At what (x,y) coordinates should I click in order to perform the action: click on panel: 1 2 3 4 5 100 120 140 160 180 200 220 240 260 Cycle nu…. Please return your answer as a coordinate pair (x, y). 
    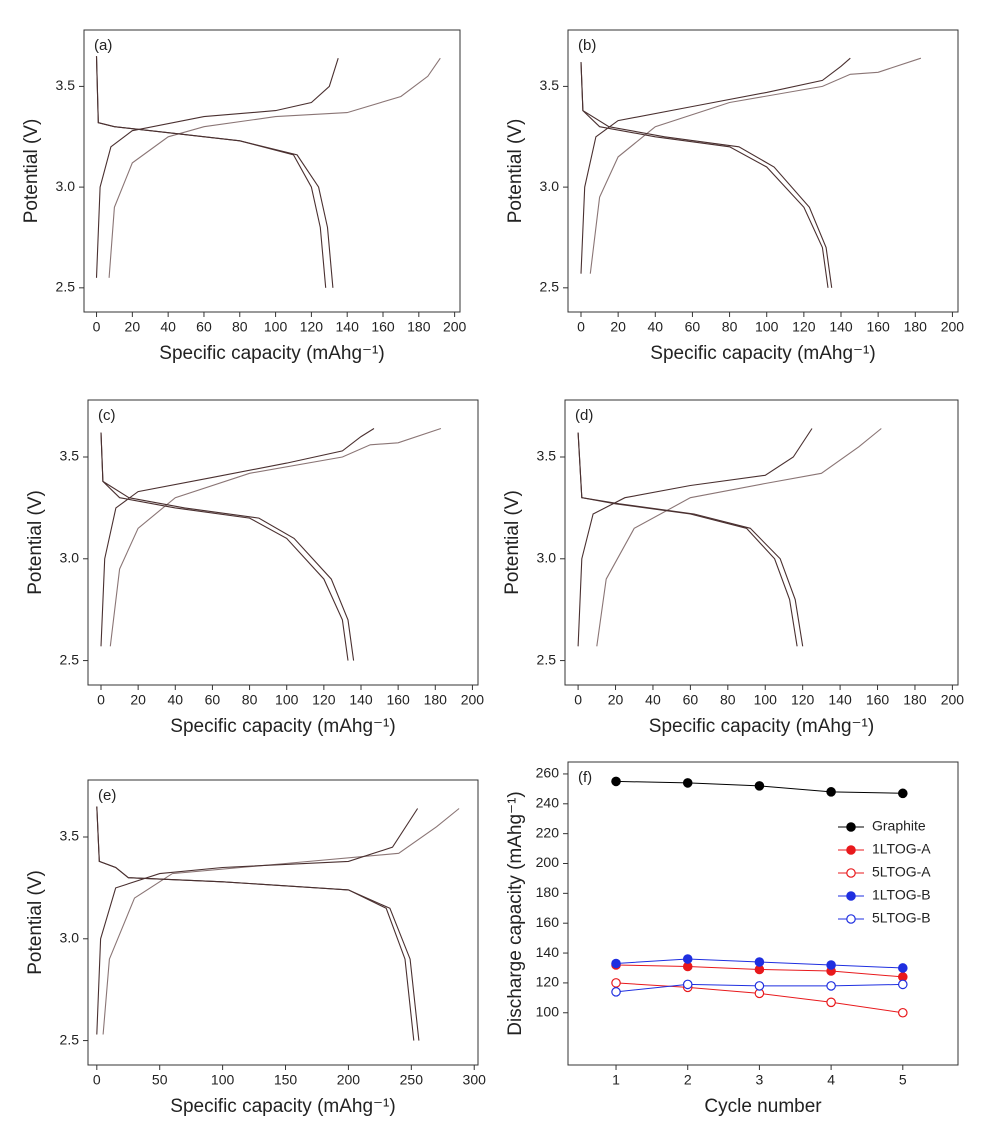
    Looking at the image, I should click on (732, 939).